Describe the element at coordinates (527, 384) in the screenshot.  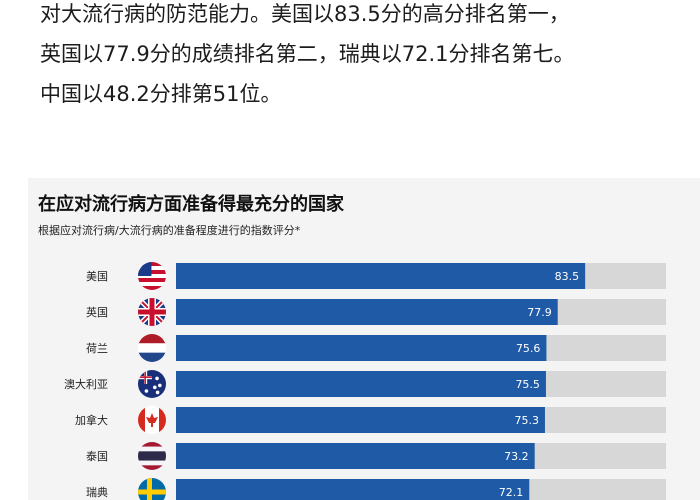
I see `bar-value-label: 75.5` at that location.